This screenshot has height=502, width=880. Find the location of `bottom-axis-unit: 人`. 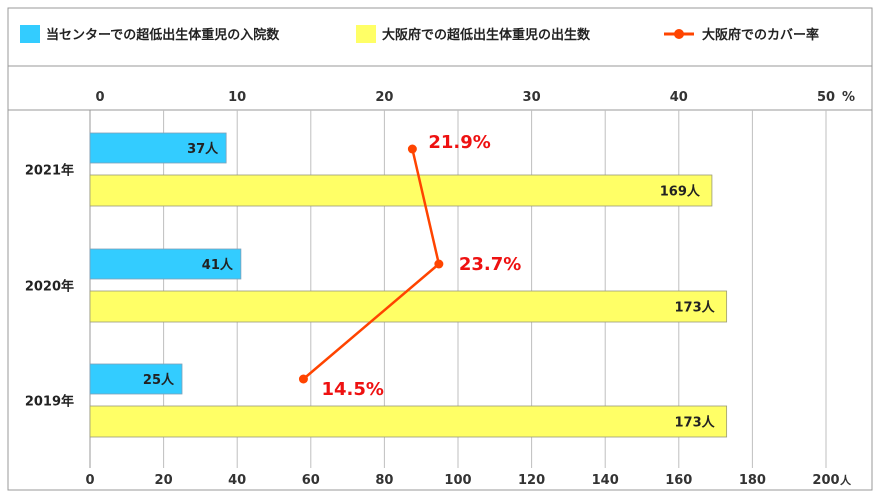

bottom-axis-unit: 人 is located at coordinates (846, 480).